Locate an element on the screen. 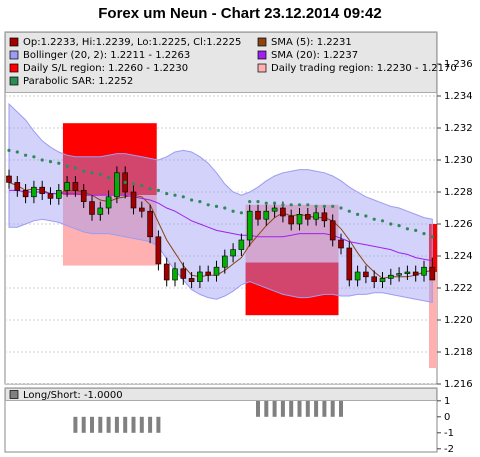 This screenshot has height=457, width=480. y-tick-label: 1.236 is located at coordinates (458, 64).